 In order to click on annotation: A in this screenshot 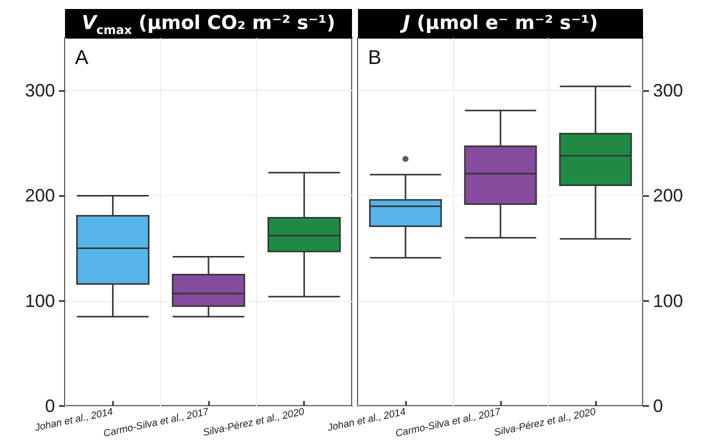, I will do `click(82, 58)`.